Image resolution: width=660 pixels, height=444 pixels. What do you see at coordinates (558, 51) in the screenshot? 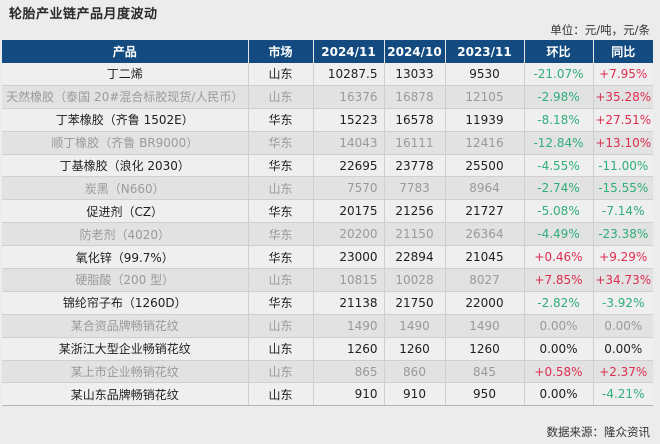
I see `header-mom: 环比` at bounding box center [558, 51].